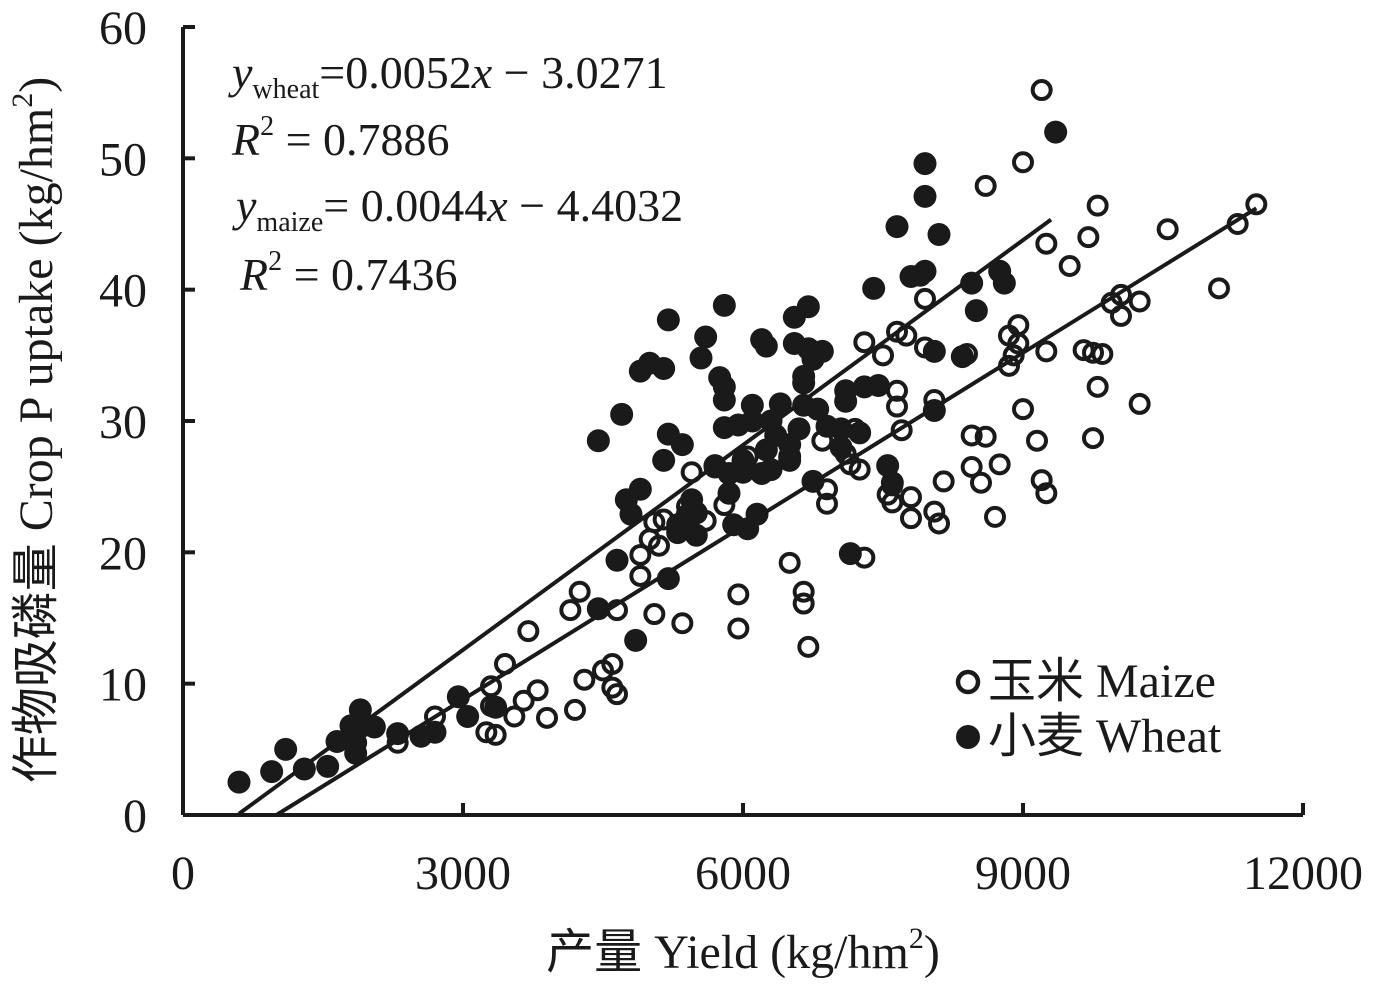  What do you see at coordinates (968, 737) in the screenshot?
I see `legend-wheat-marker` at bounding box center [968, 737].